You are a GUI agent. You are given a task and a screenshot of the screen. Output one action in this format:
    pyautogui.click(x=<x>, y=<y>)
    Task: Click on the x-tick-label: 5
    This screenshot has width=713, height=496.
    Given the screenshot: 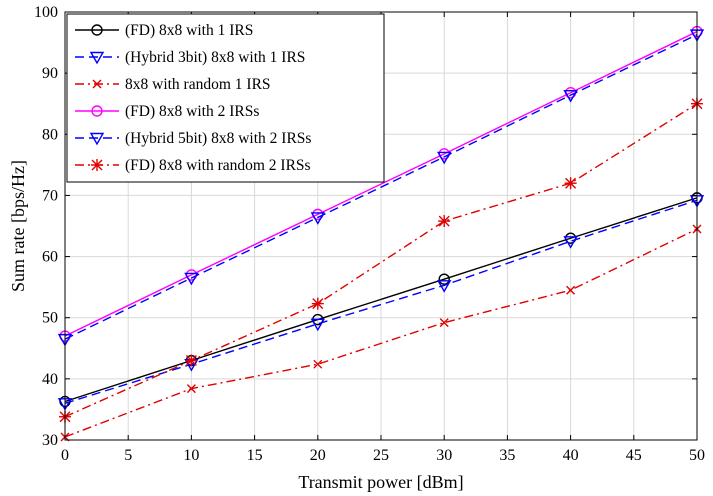 What is the action you would take?
    pyautogui.click(x=128, y=455)
    